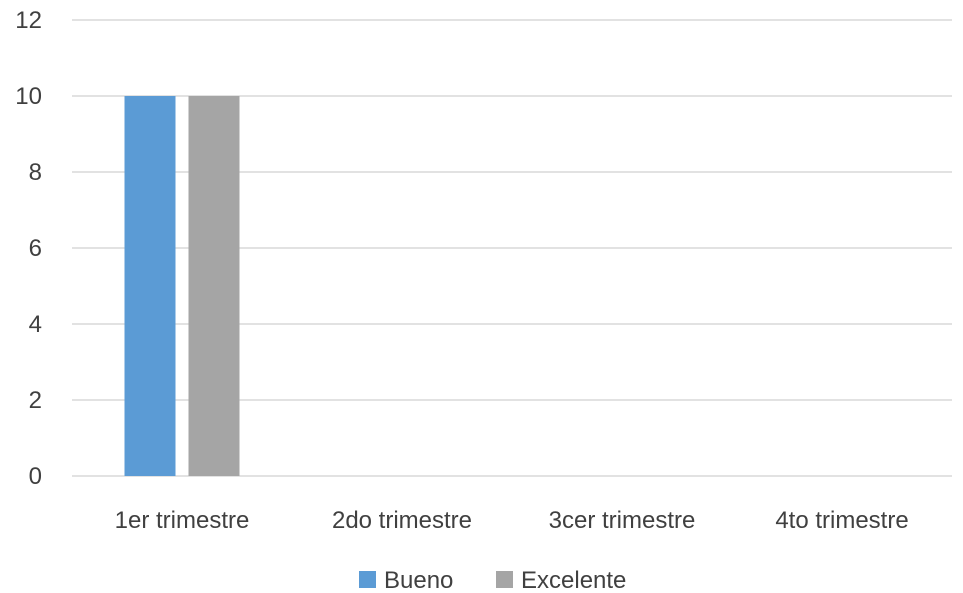  I want to click on y-axis-tick-labels: 0 2 4 6 8 10 12, so click(28, 248).